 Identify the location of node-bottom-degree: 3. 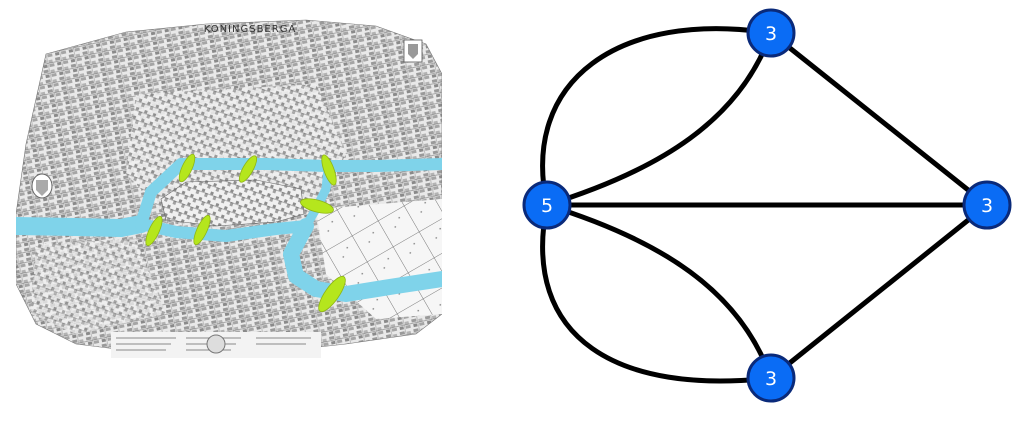
(771, 379).